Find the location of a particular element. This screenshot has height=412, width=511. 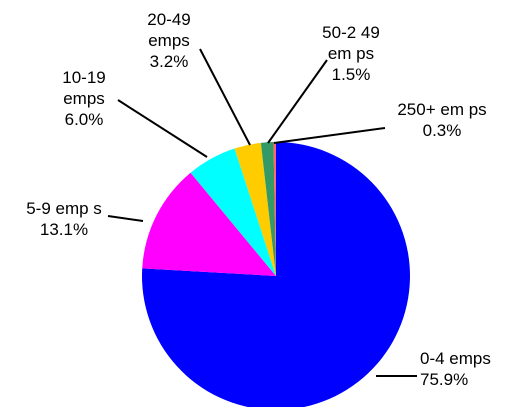

slice-value-label-0: 75.9% is located at coordinates (444, 379).